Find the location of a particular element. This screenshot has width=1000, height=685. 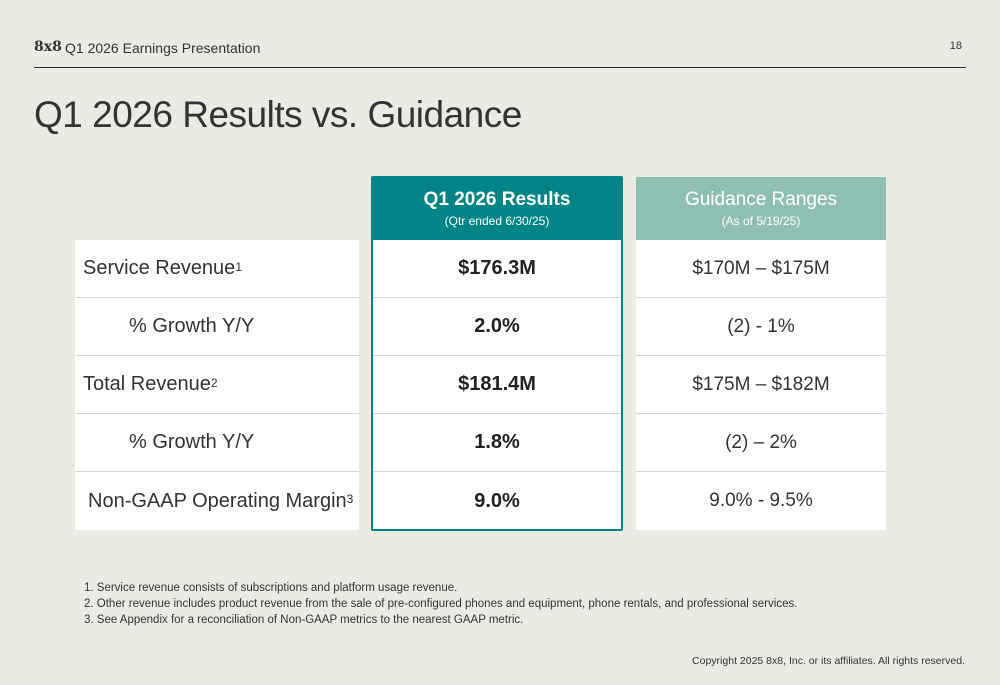

results-header-title: Q1 2026 Results is located at coordinates (497, 199).